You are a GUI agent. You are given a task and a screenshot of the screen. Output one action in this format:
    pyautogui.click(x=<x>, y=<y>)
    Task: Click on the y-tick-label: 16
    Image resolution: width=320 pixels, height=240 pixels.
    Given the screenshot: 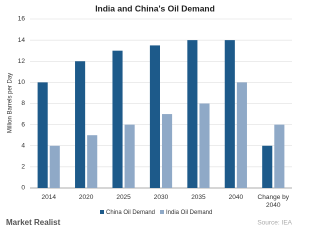 What is the action you would take?
    pyautogui.click(x=22, y=19)
    